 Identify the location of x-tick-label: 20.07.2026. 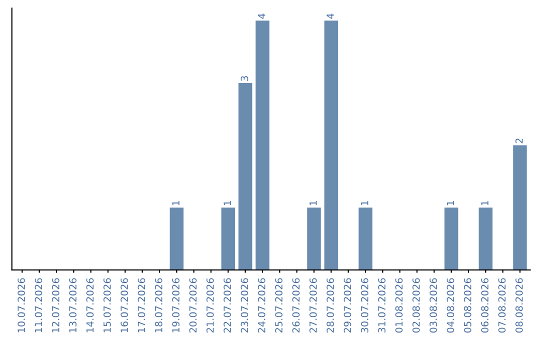
(193, 305).